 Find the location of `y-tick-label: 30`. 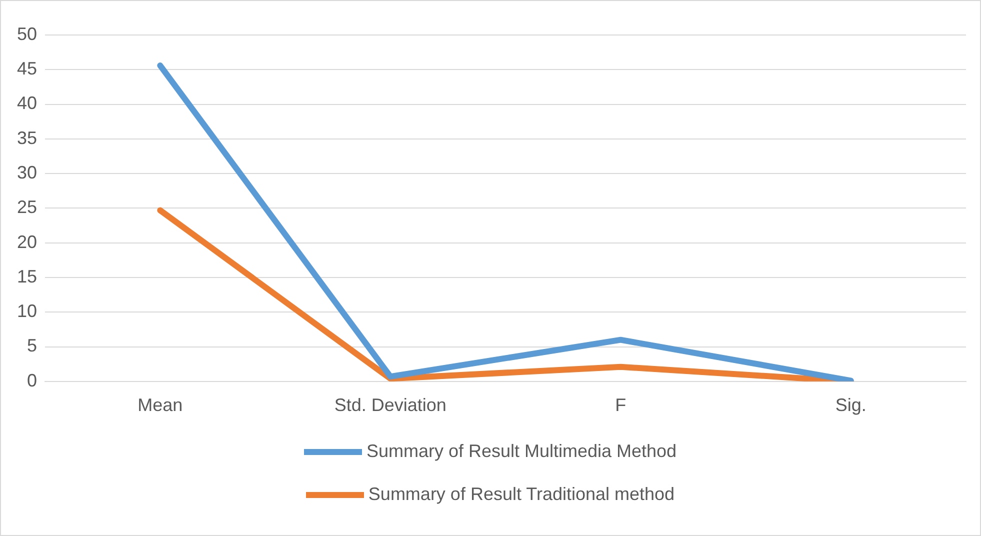

y-tick-label: 30 is located at coordinates (27, 172).